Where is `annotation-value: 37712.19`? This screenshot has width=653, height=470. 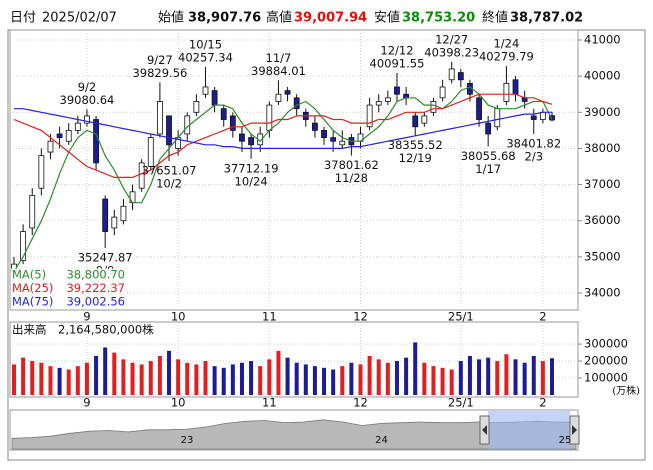 annotation-value: 37712.19 is located at coordinates (251, 168).